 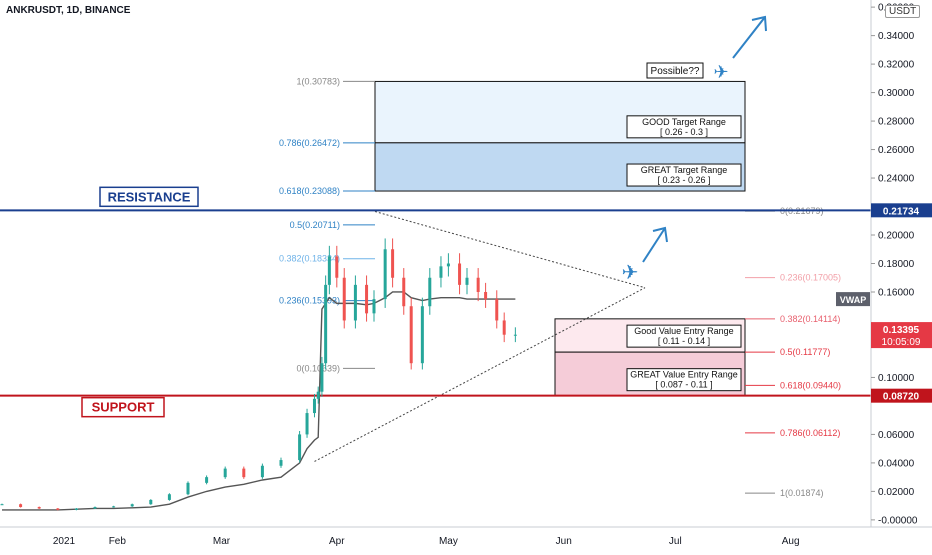 What do you see at coordinates (684, 132) in the screenshot?
I see `range-label-value: [ 0.26 - 0.3 ]` at bounding box center [684, 132].